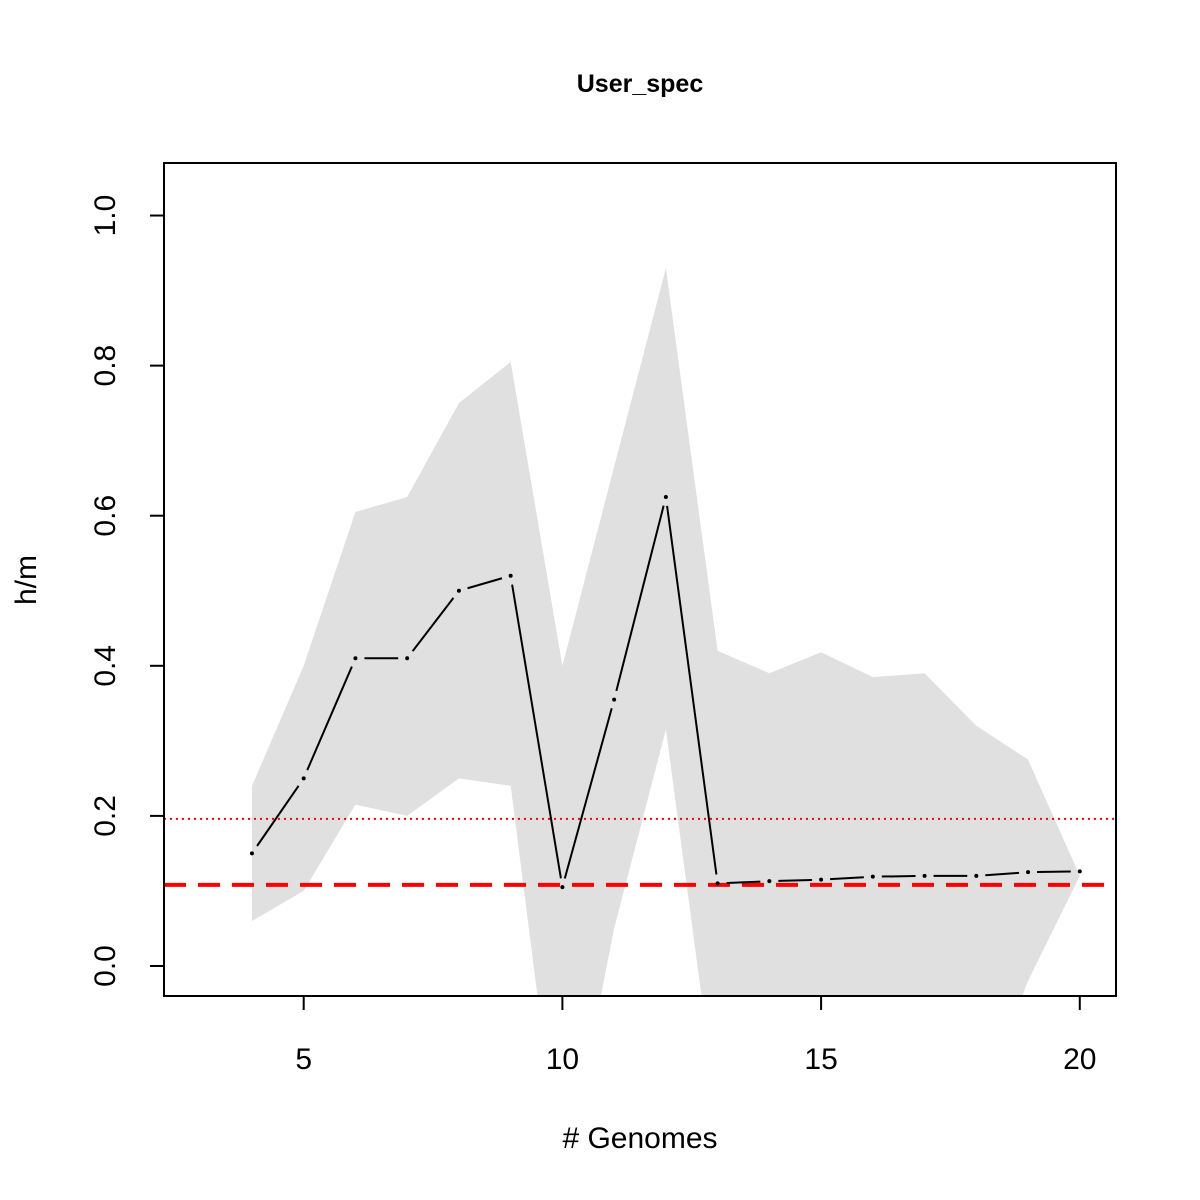 Image resolution: width=1200 pixels, height=1200 pixels. I want to click on x-tick-label: 20, so click(1079, 1059).